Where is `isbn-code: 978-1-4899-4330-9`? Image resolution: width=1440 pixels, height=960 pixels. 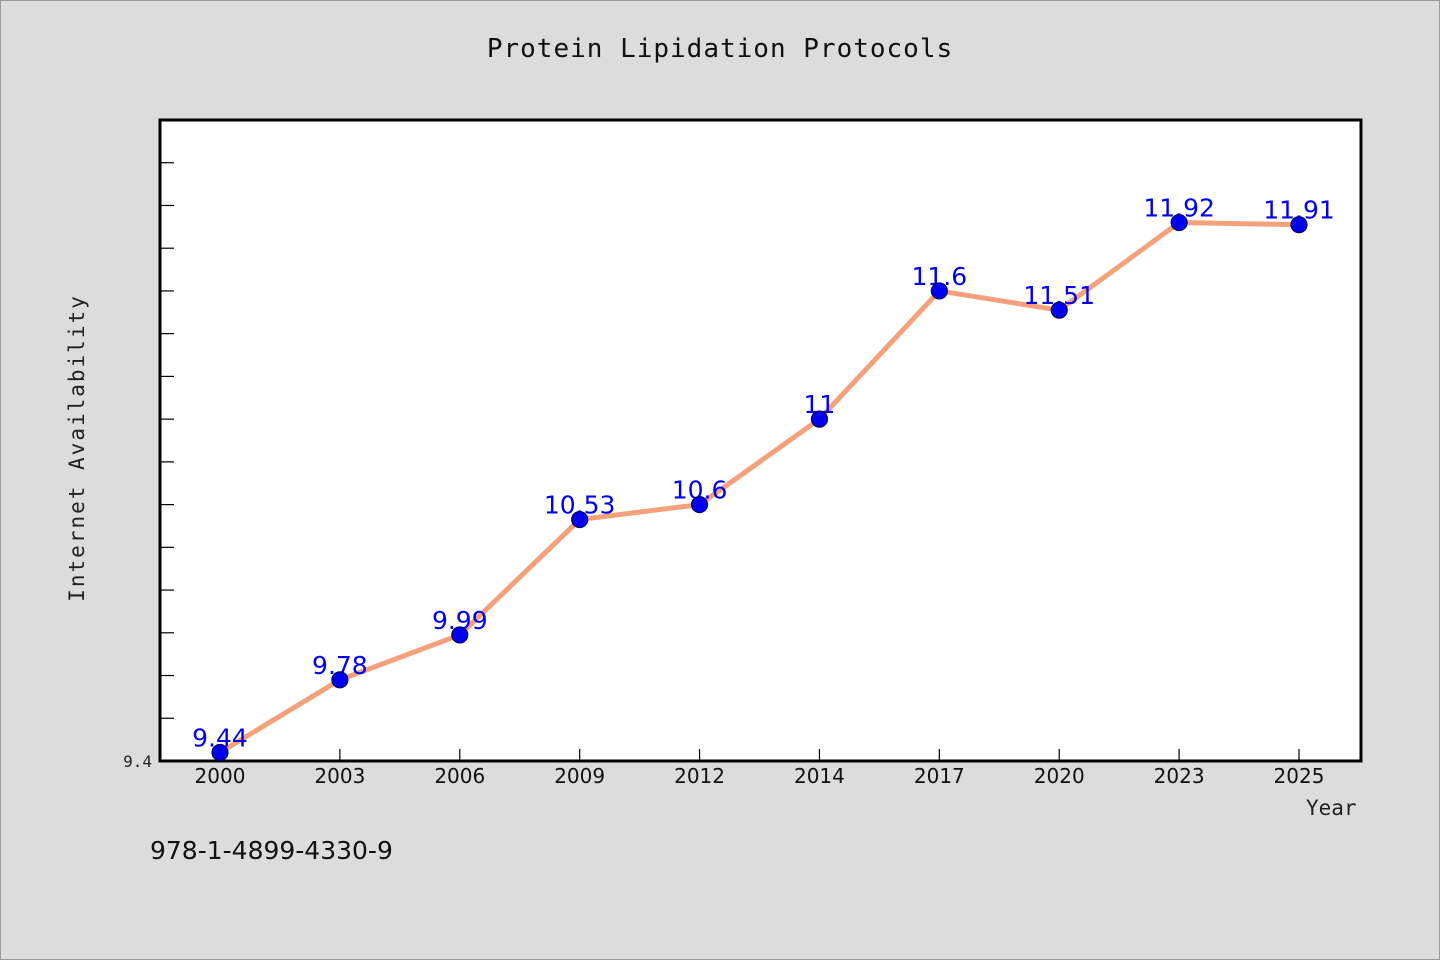 isbn-code: 978-1-4899-4330-9 is located at coordinates (271, 850).